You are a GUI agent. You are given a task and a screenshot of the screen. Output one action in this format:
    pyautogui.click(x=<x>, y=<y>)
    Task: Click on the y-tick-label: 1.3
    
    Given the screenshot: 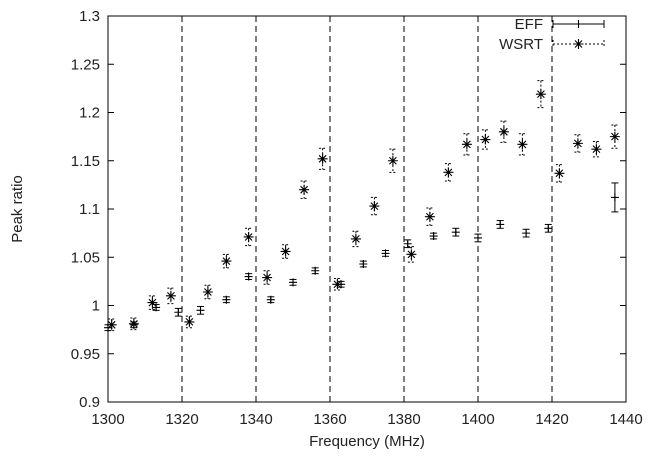 What is the action you would take?
    pyautogui.click(x=89, y=16)
    